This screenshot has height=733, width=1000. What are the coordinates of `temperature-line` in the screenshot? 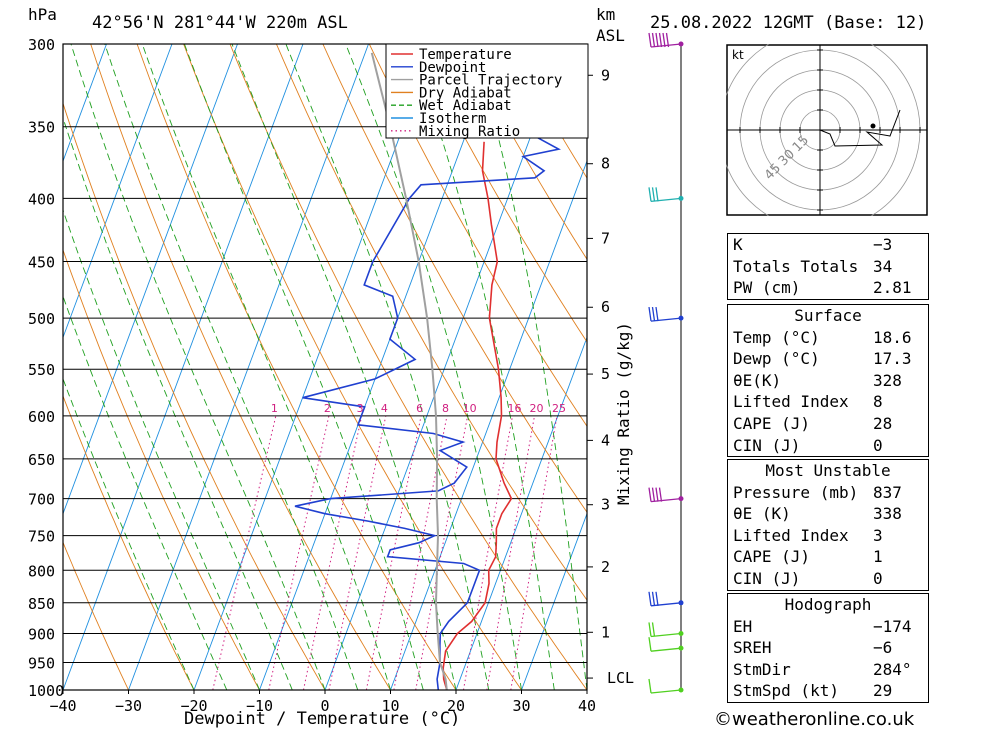 It's located at (477, 415).